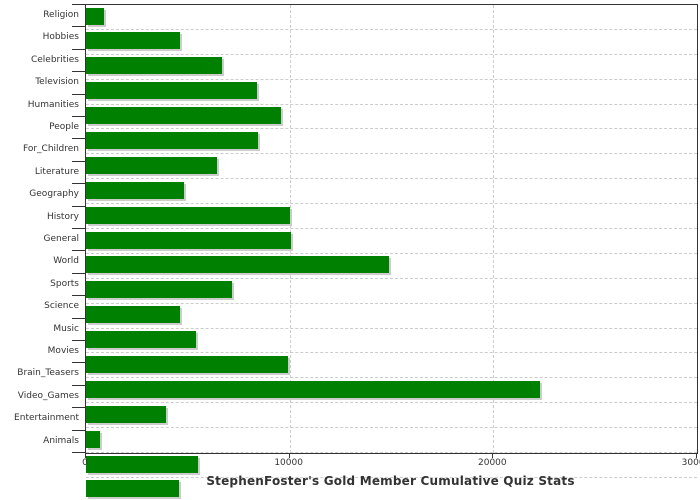 The width and height of the screenshot is (700, 500). I want to click on chart-row-history, so click(391, 242).